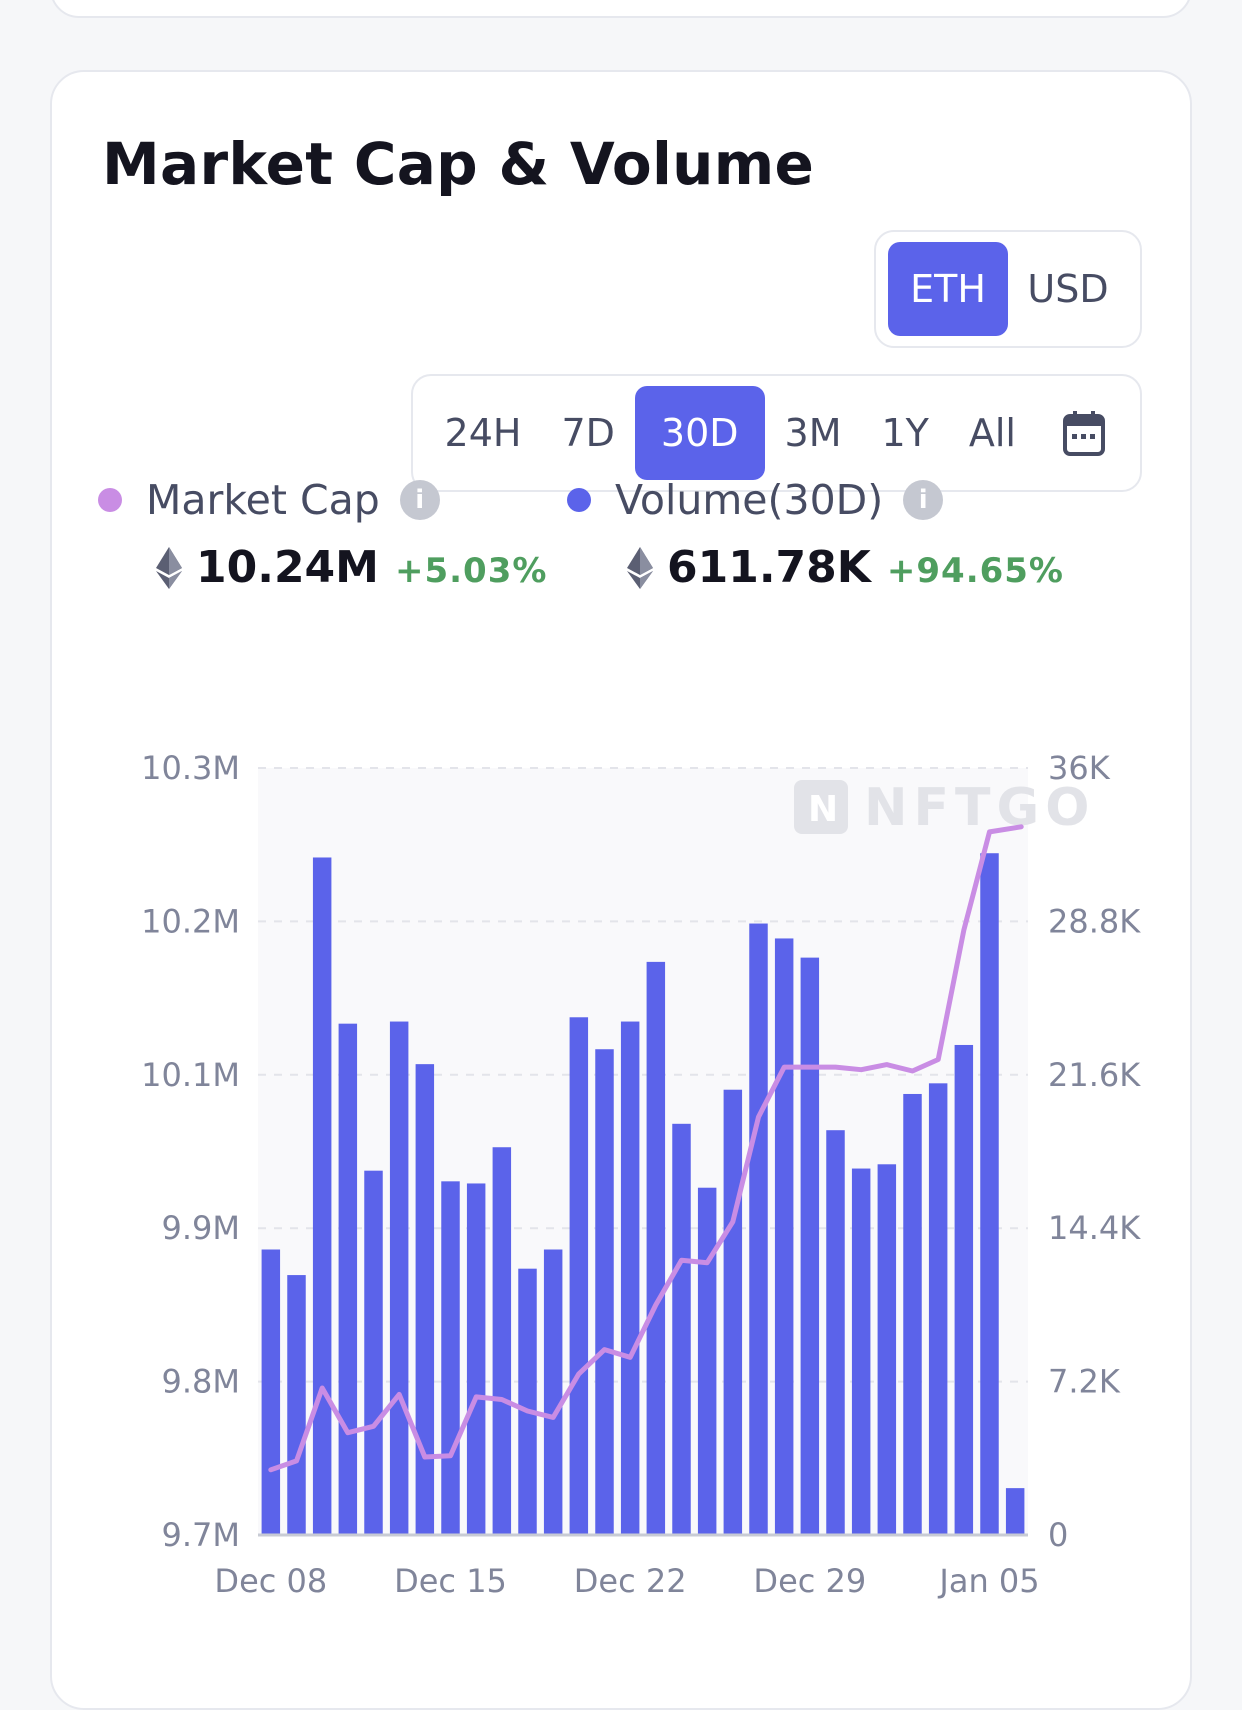 Image resolution: width=1242 pixels, height=1710 pixels. Describe the element at coordinates (458, 164) in the screenshot. I see `card-title: Market Cap & Volume` at that location.